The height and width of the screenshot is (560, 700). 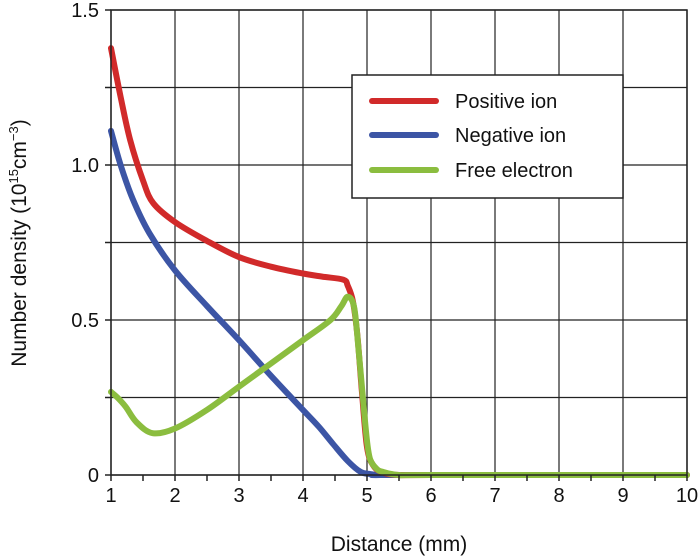 What do you see at coordinates (494, 496) in the screenshot?
I see `x-tick-label: 7` at bounding box center [494, 496].